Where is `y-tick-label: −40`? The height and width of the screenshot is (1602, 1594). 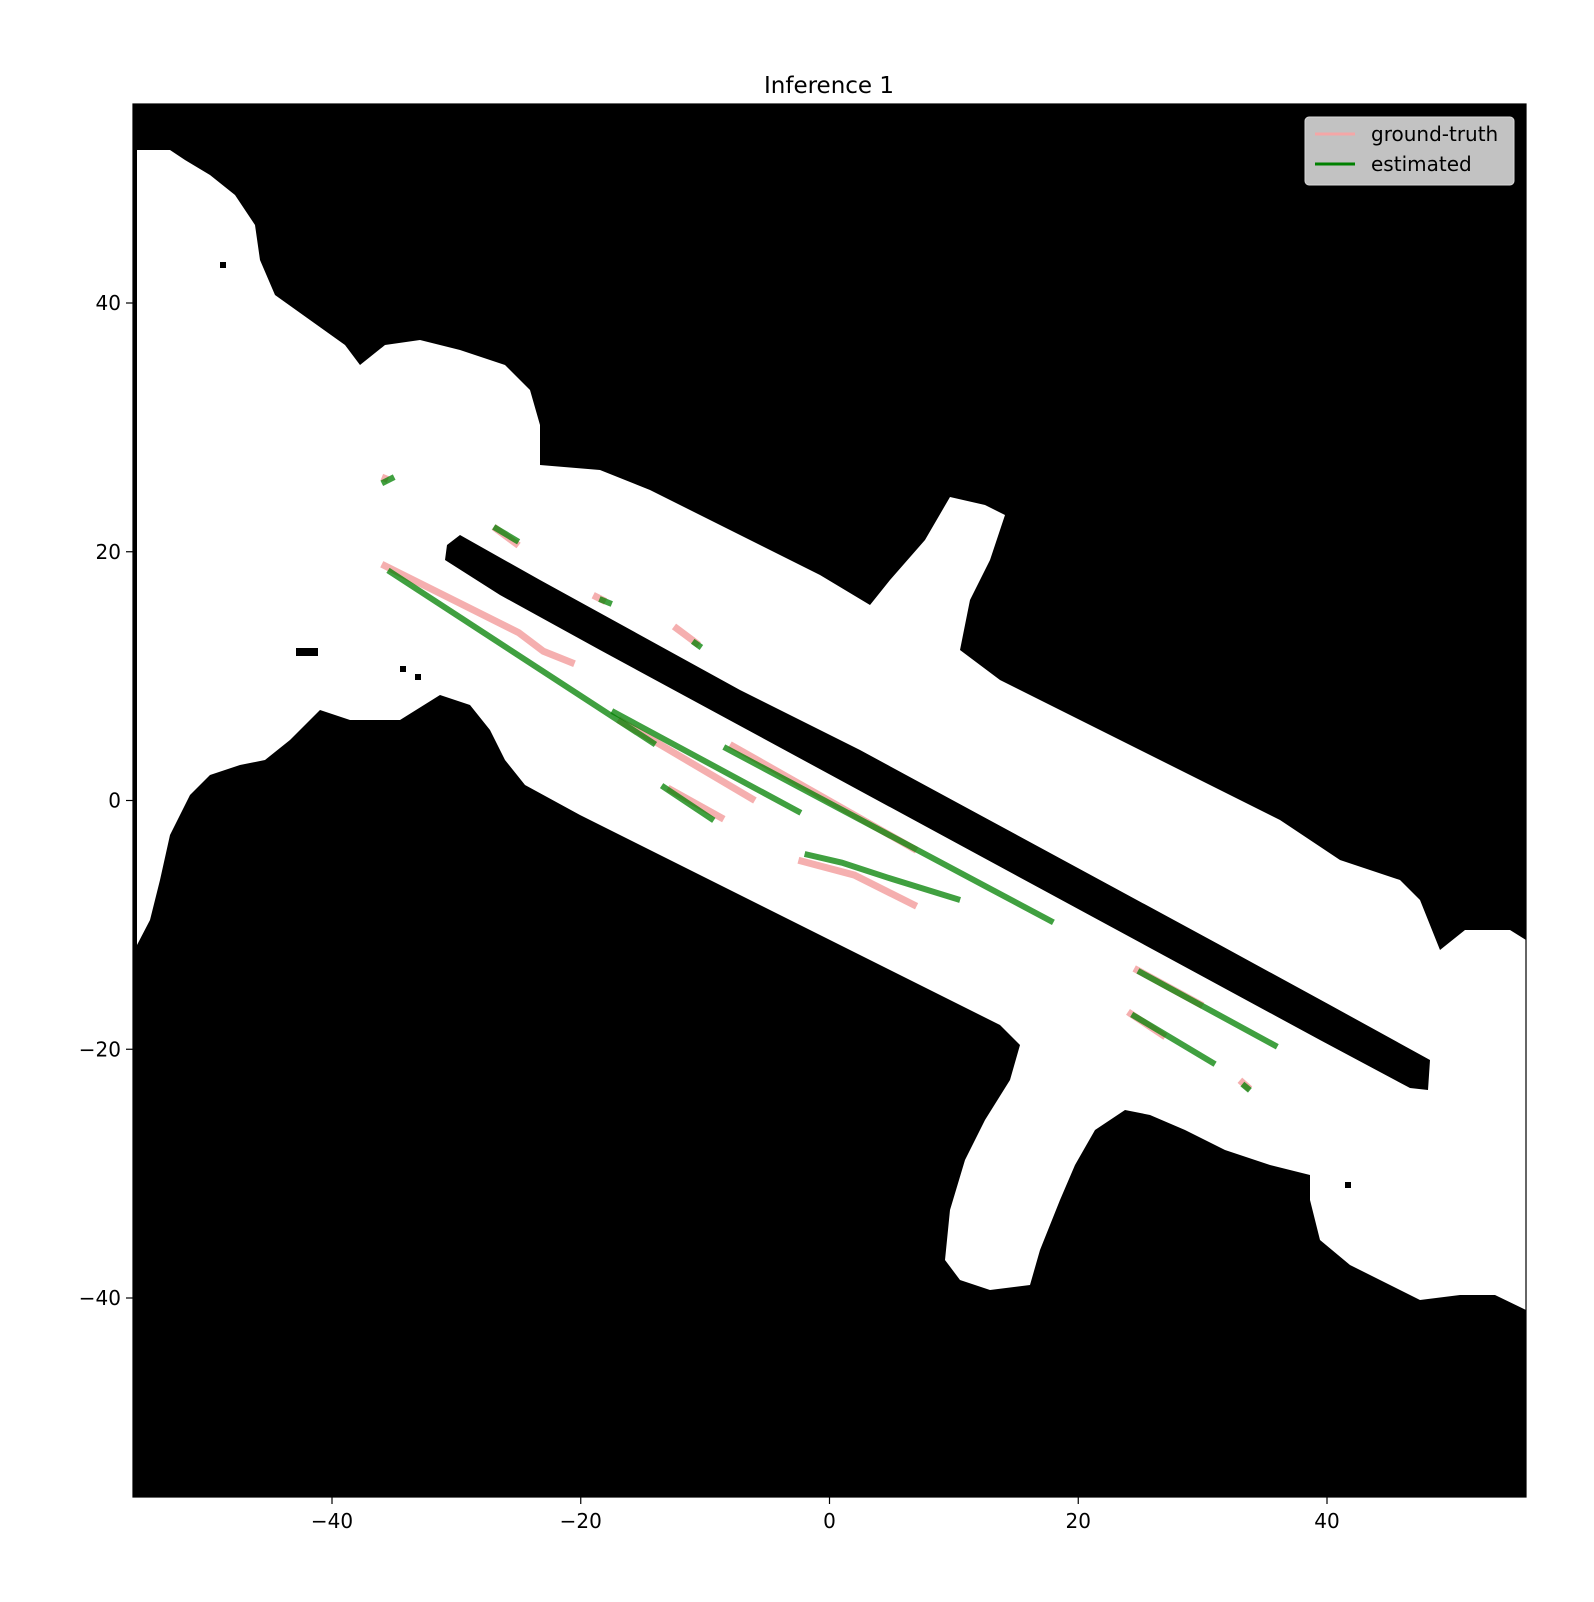
y-tick-label: −40 is located at coordinates (100, 1298).